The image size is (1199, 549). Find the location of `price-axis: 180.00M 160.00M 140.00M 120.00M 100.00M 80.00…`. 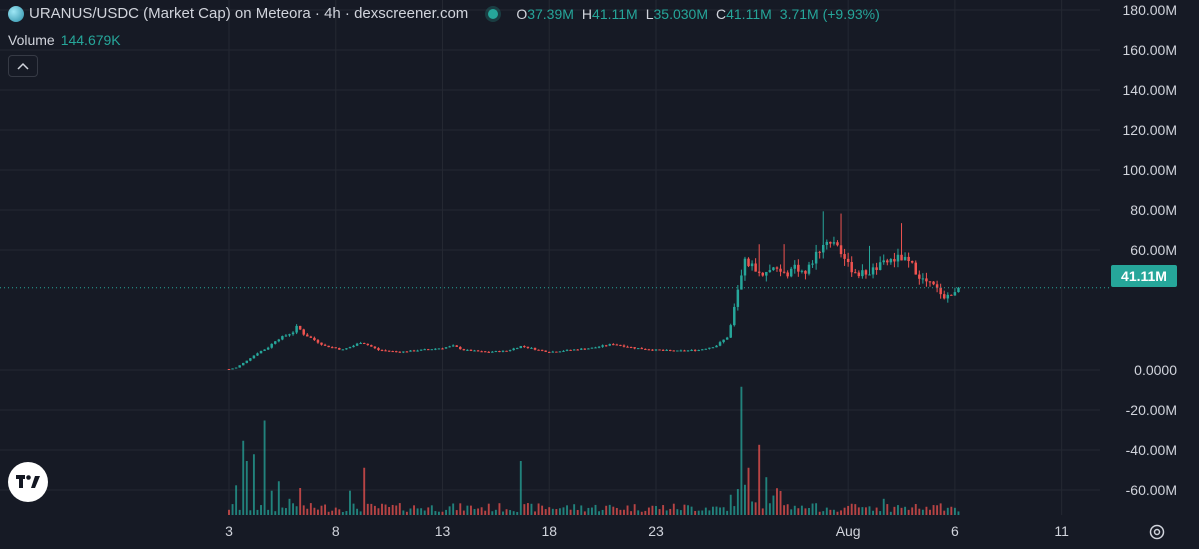

price-axis: 180.00M 160.00M 140.00M 120.00M 100.00M 80.00… is located at coordinates (1150, 250).